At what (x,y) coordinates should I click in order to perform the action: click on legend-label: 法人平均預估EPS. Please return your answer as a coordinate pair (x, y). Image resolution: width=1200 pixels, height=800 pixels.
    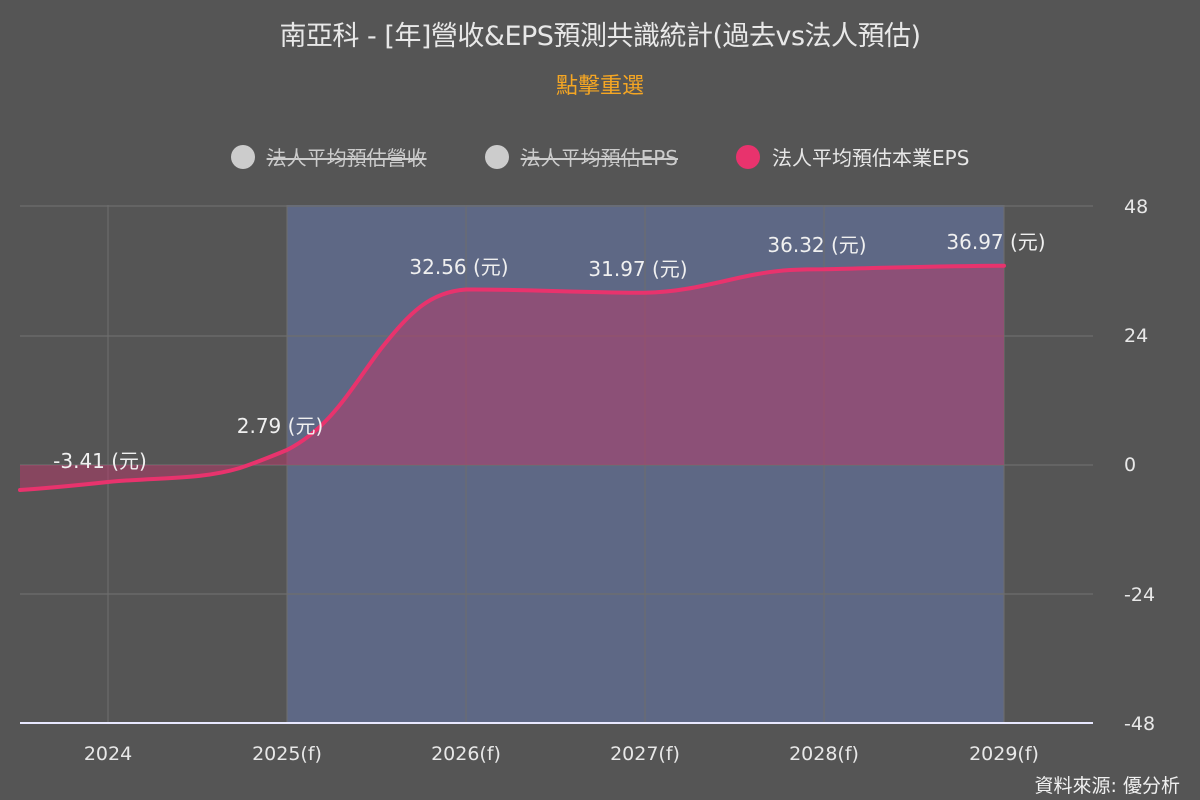
    Looking at the image, I should click on (599, 158).